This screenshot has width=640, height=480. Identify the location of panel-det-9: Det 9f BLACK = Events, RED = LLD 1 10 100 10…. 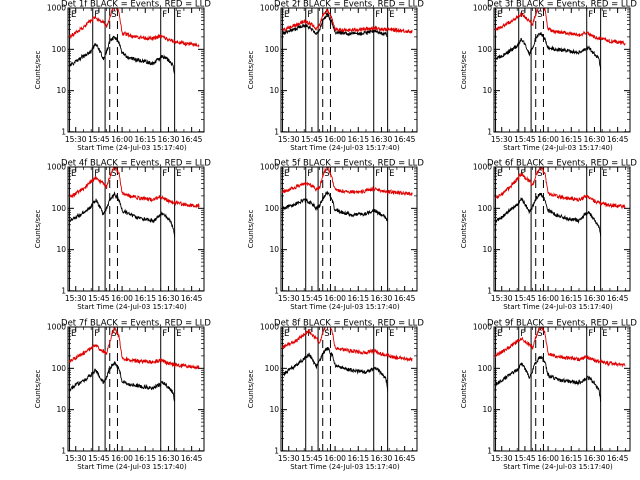
(548, 395).